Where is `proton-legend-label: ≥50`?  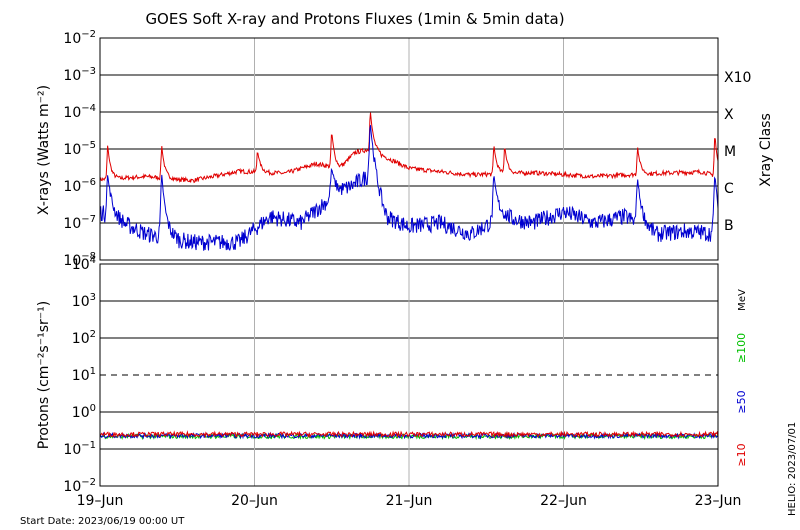
proton-legend-label: ≥50 is located at coordinates (741, 401).